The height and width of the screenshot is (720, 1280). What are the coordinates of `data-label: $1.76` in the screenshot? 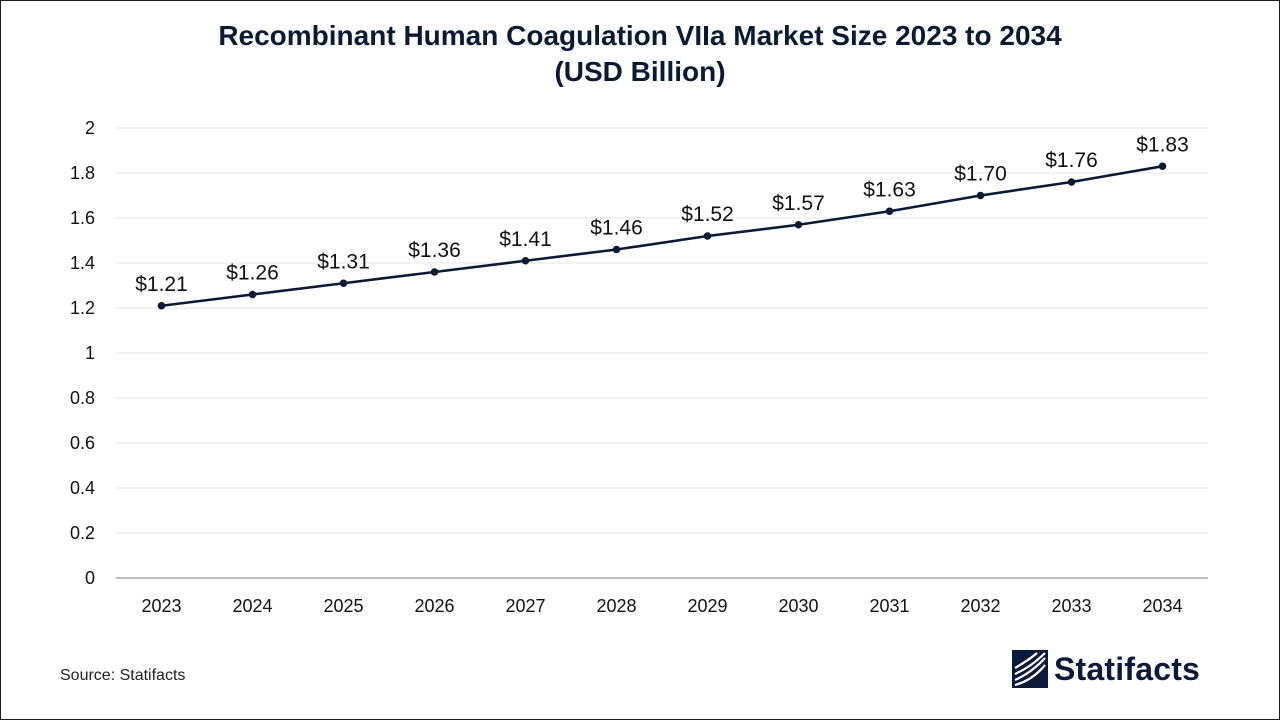 It's located at (1071, 160).